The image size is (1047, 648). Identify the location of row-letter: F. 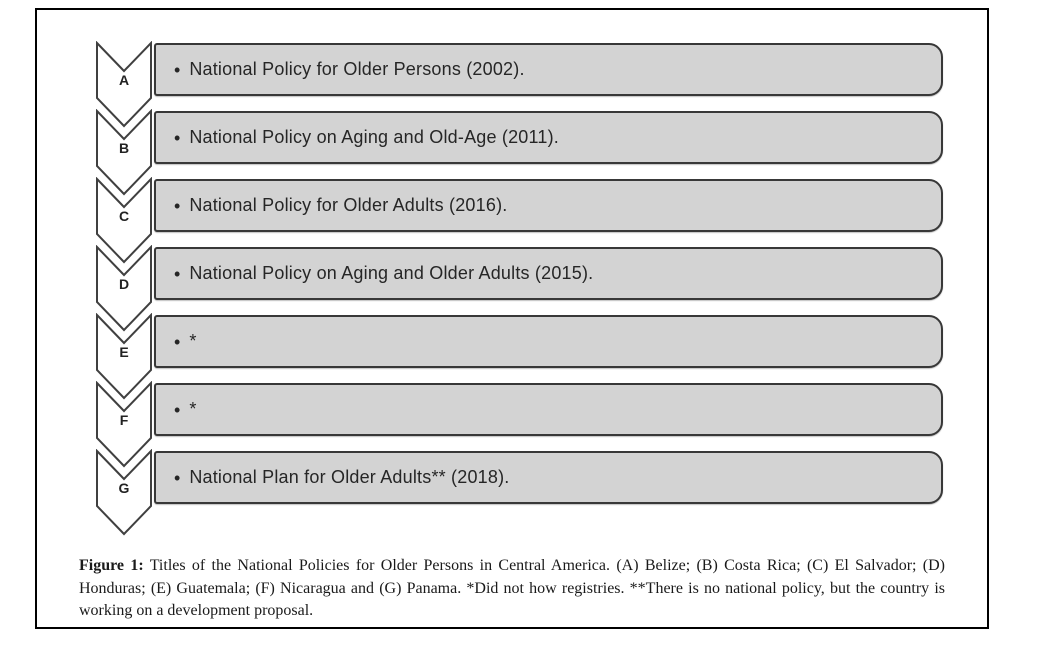
(124, 420).